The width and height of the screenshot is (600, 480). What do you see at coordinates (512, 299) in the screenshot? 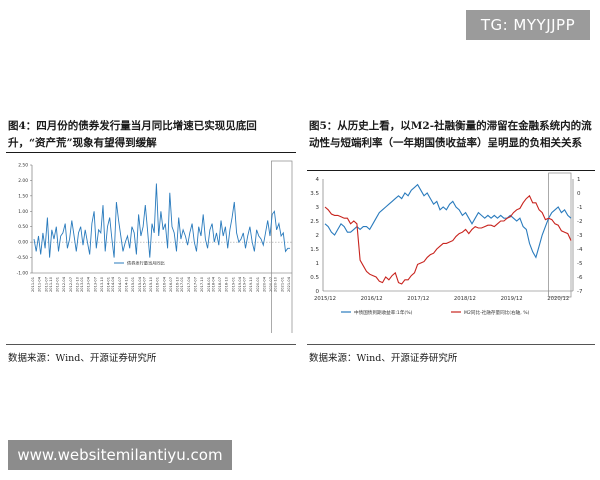
I see `x-tick-label: 2019/12` at bounding box center [512, 299].